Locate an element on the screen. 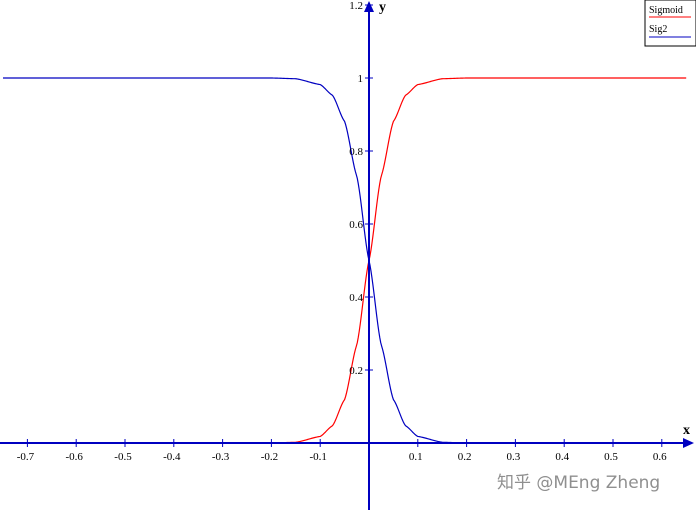 The image size is (696, 510). y-axis-arrow is located at coordinates (369, 6).